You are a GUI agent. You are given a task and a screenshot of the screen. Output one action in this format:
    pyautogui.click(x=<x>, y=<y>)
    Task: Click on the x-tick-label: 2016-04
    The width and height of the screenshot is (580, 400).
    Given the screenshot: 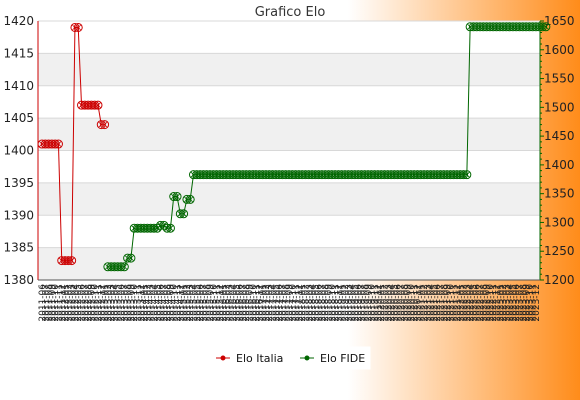 What is the action you would take?
    pyautogui.click(x=234, y=303)
    